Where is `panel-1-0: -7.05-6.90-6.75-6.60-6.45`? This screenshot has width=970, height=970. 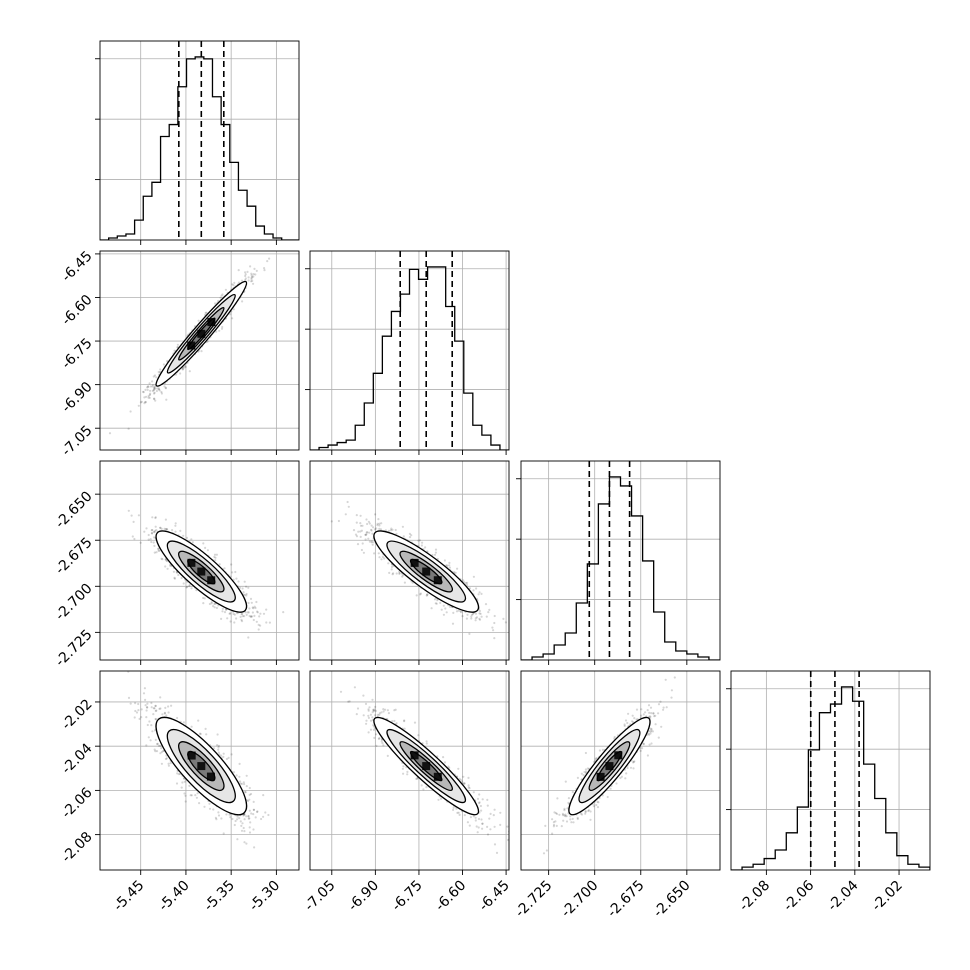
panel-1-0: -7.05-6.90-6.75-6.60-6.45 is located at coordinates (179, 353).